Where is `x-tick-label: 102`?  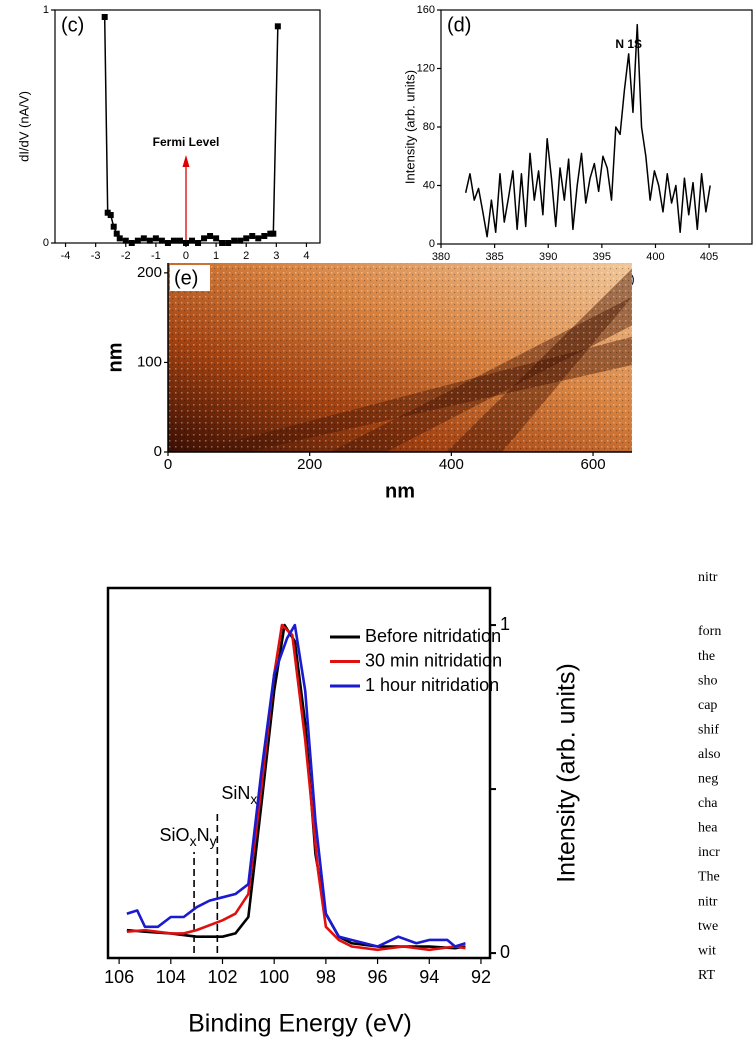
x-tick-label: 102 is located at coordinates (222, 977).